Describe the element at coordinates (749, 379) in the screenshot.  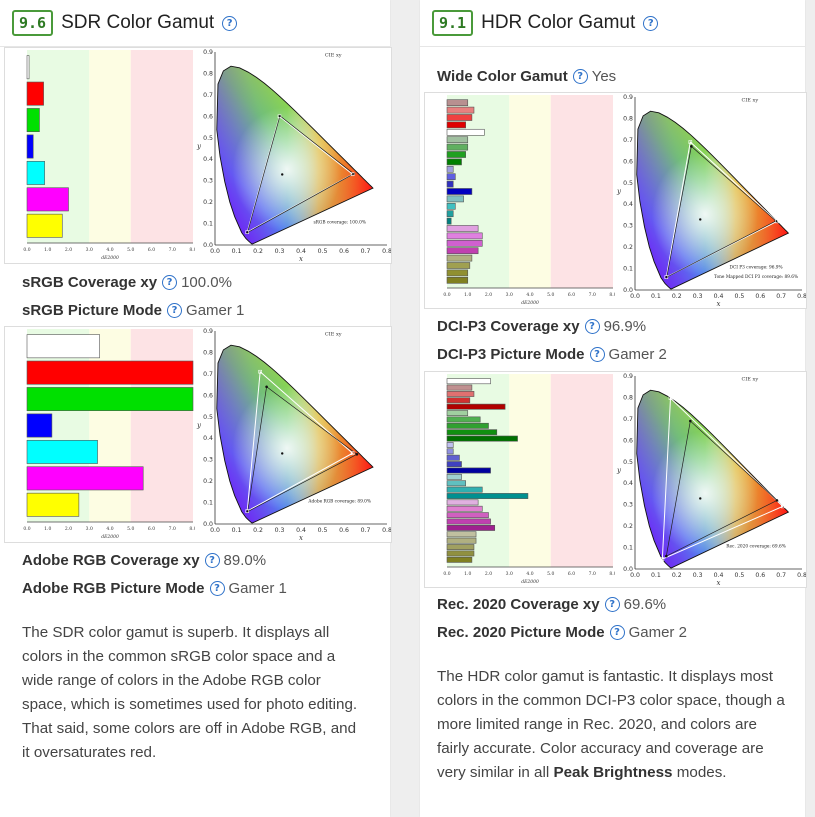
I see `cie-title: CIE xy` at that location.